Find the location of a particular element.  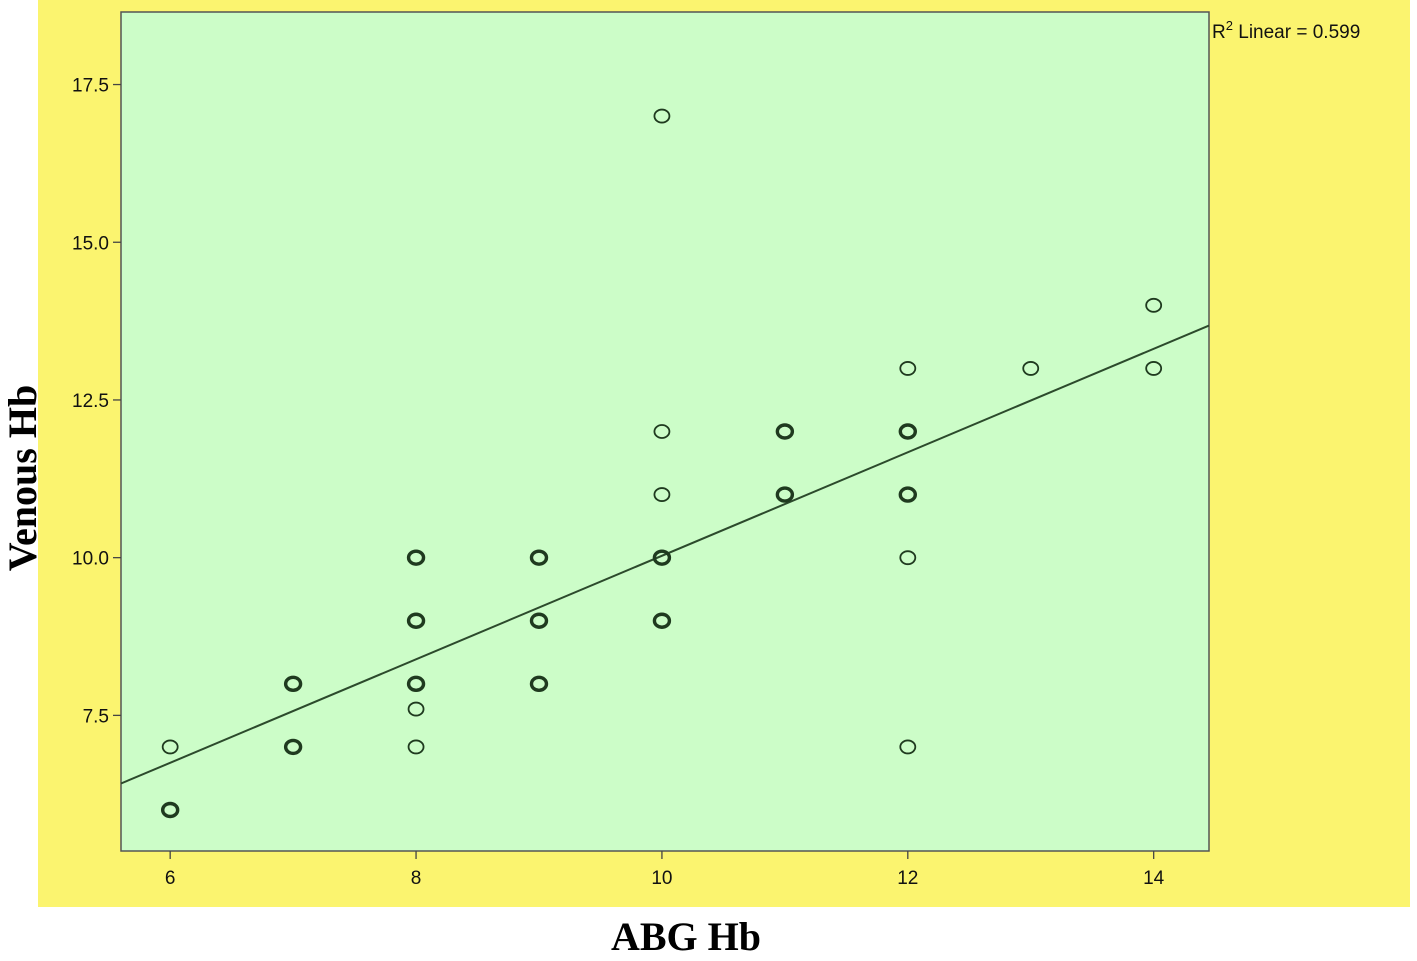

x-tick-label: 6 is located at coordinates (170, 878).